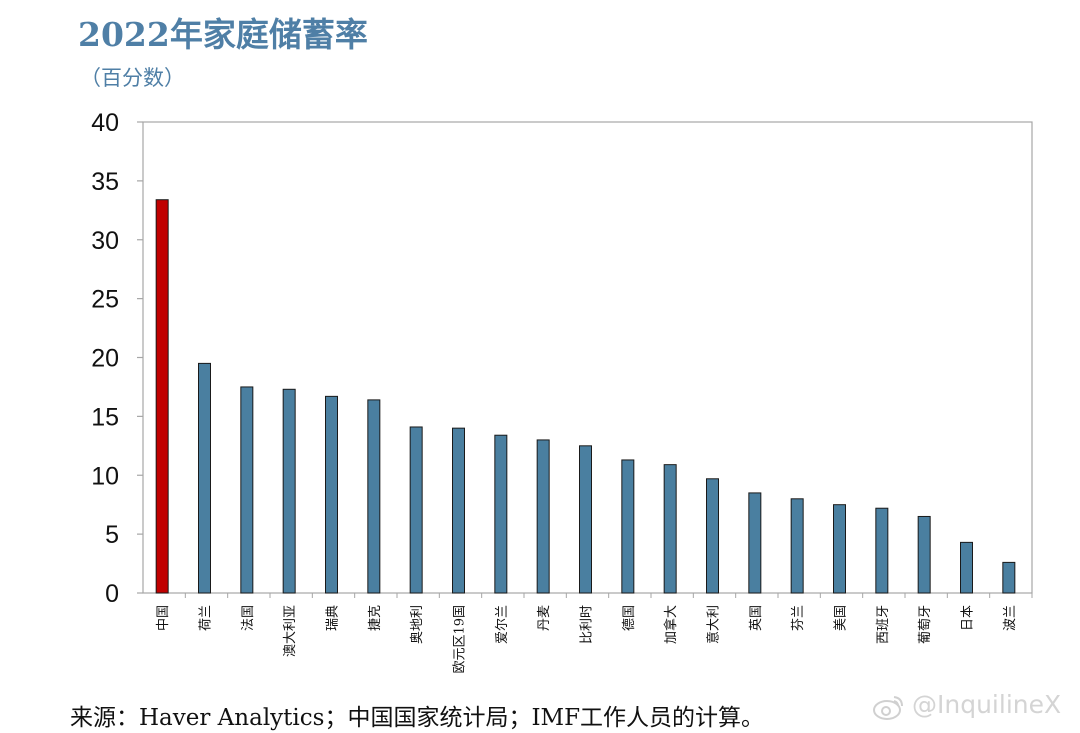  Describe the element at coordinates (132, 78) in the screenshot. I see `chart-subtitle: （百分数）` at that location.